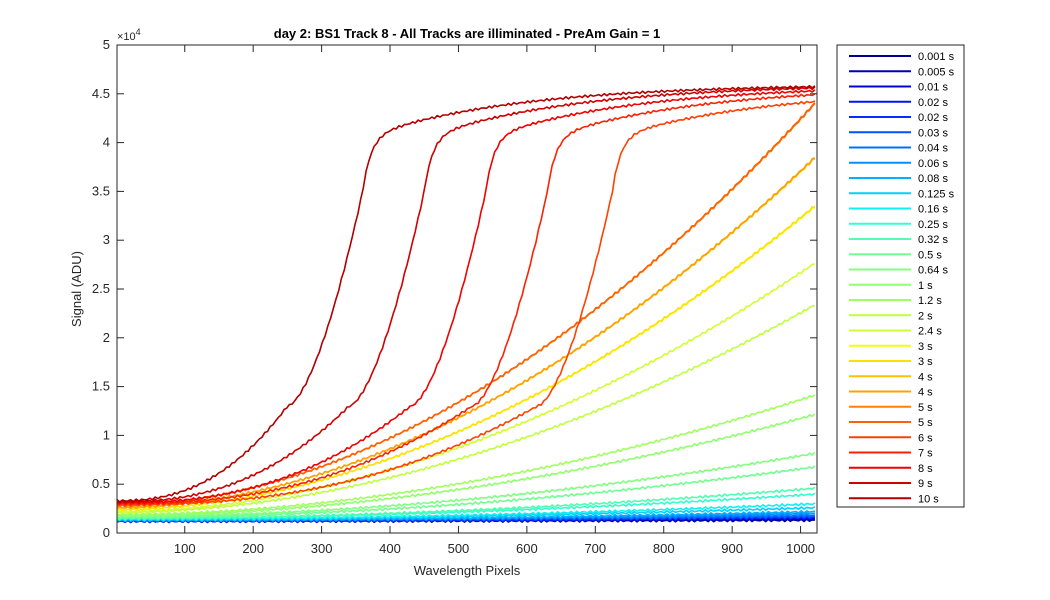 The width and height of the screenshot is (1050, 600). Describe the element at coordinates (933, 133) in the screenshot. I see `legend-label: 0.03 s` at that location.